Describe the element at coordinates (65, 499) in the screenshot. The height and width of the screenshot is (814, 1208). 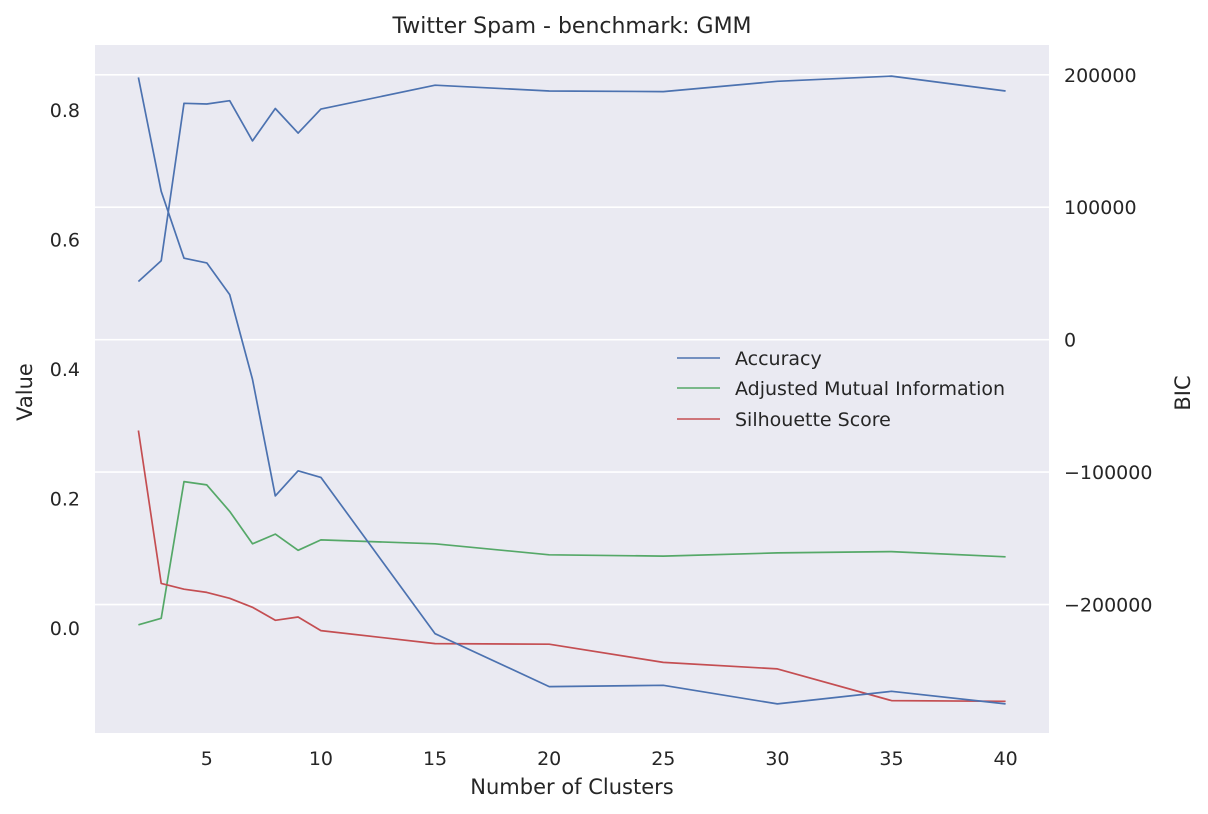
I see `y-tick-label: 0.2` at that location.